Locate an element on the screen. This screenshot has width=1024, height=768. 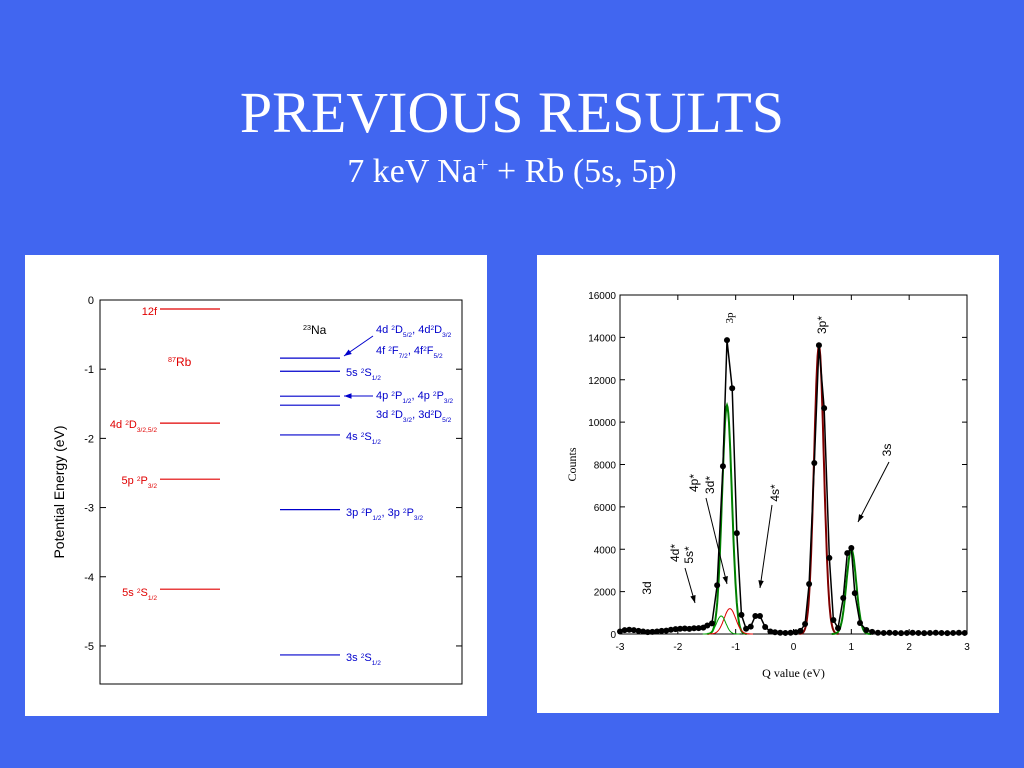
text-segment: F is located at coordinates (430, 351).